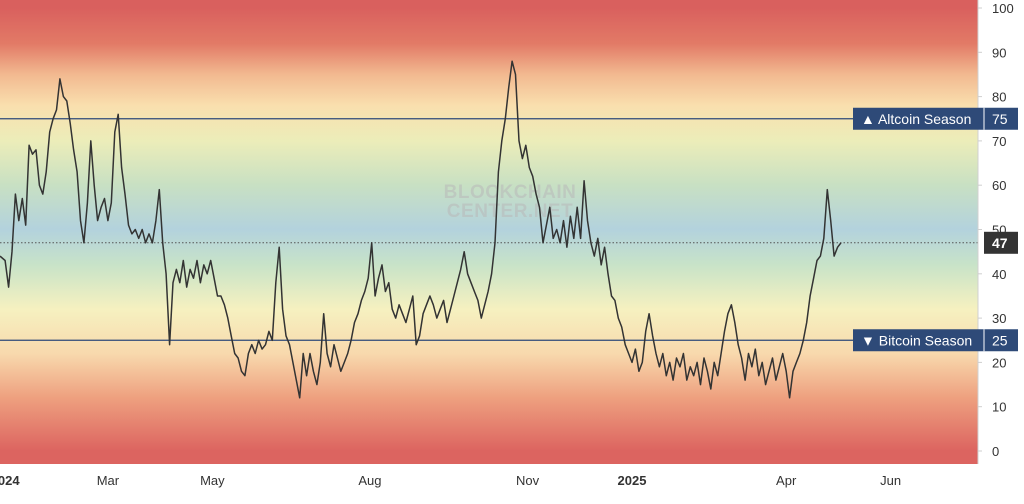  Describe the element at coordinates (999, 185) in the screenshot. I see `y-tick-label: 60` at that location.